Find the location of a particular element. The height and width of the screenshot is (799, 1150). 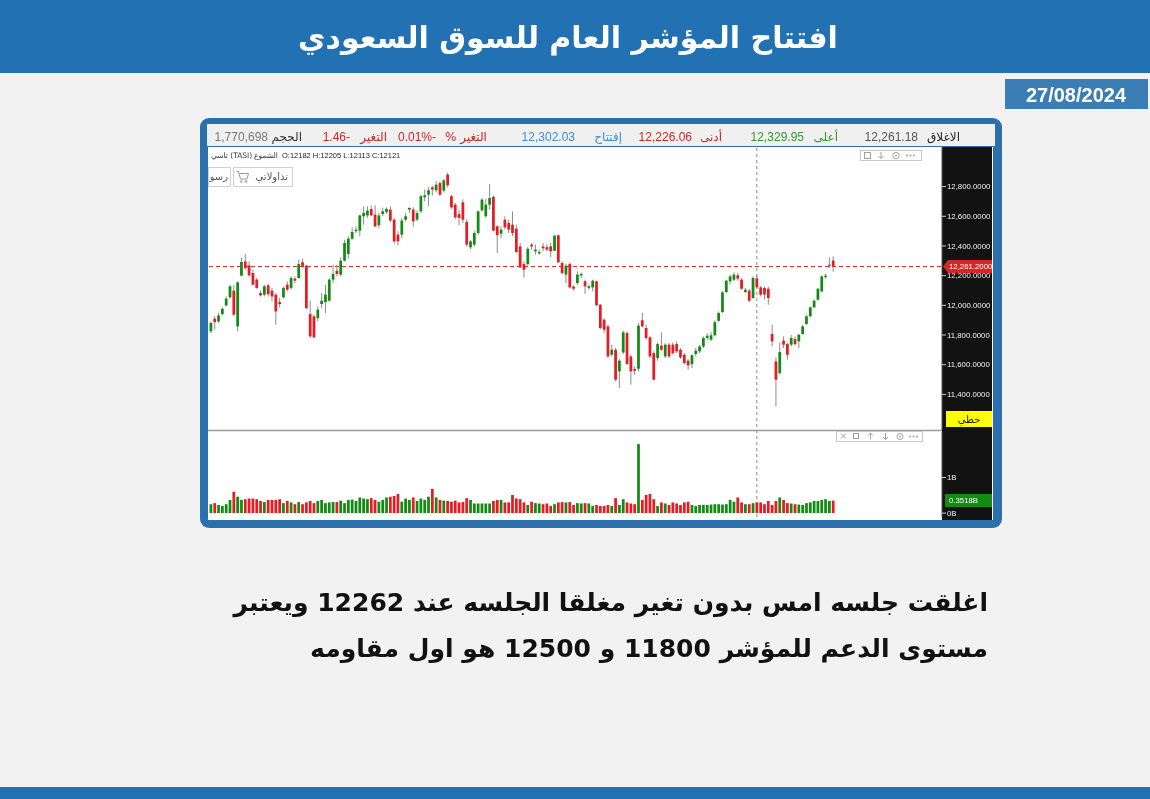

annotation: تداولاتي is located at coordinates (272, 177).